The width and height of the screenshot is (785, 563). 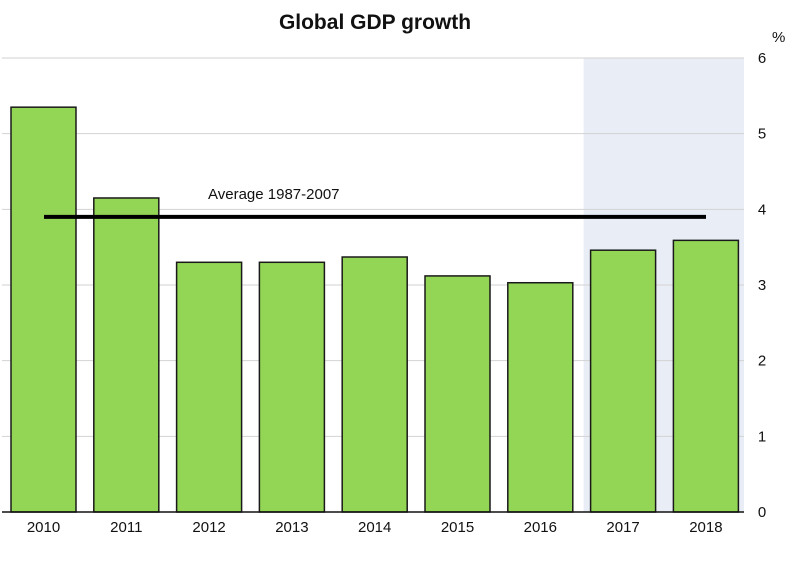 I want to click on y-tick-label: 4, so click(x=762, y=209).